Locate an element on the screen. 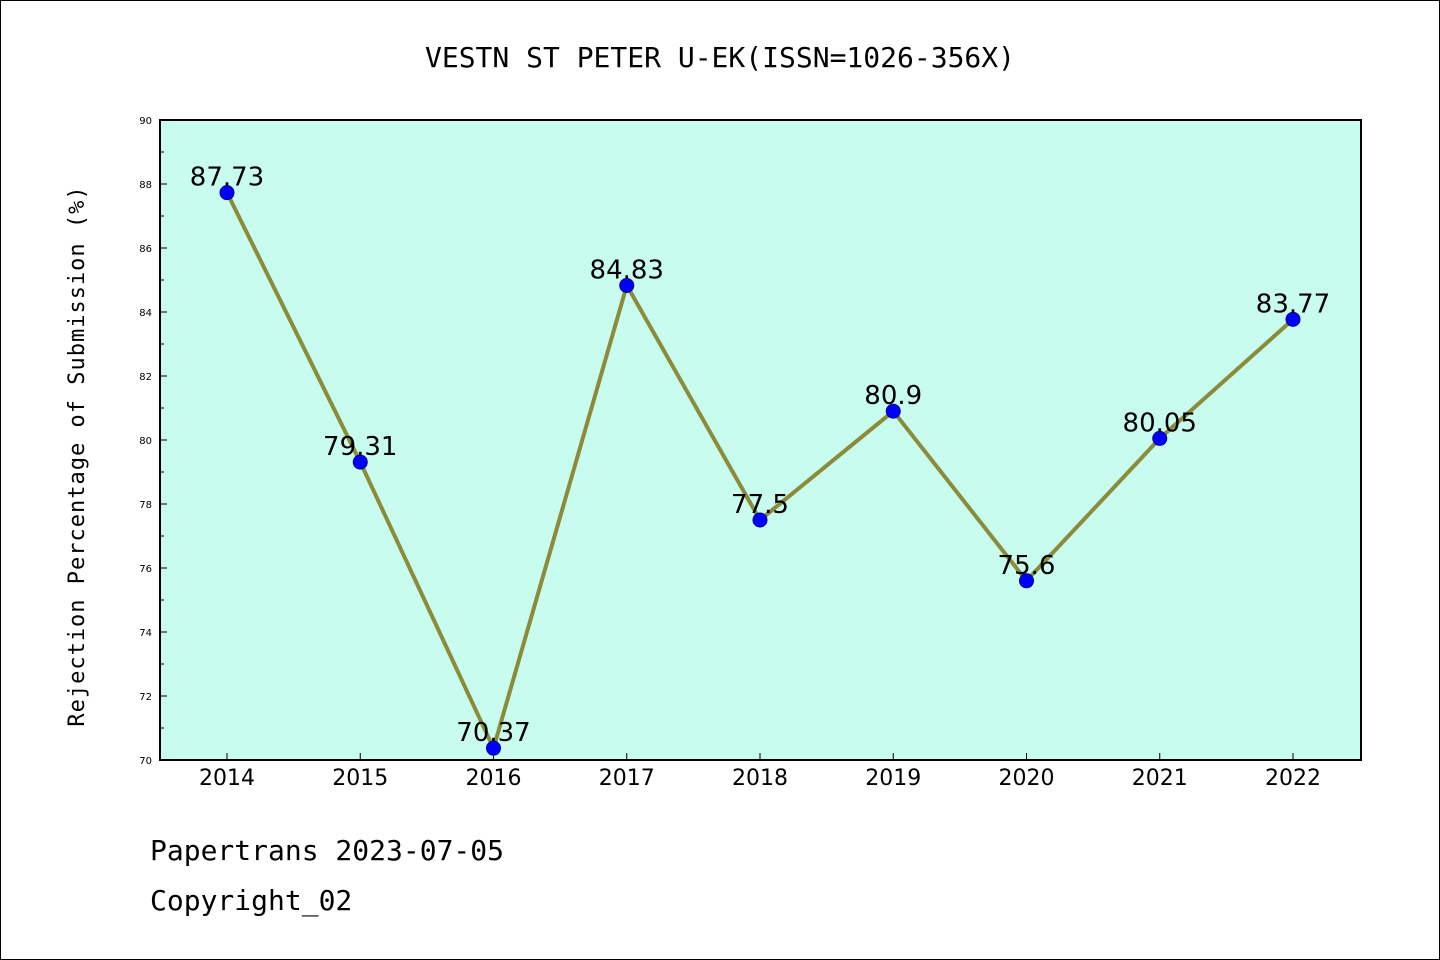 The height and width of the screenshot is (960, 1440). data-label-2014: 87.73 is located at coordinates (227, 178).